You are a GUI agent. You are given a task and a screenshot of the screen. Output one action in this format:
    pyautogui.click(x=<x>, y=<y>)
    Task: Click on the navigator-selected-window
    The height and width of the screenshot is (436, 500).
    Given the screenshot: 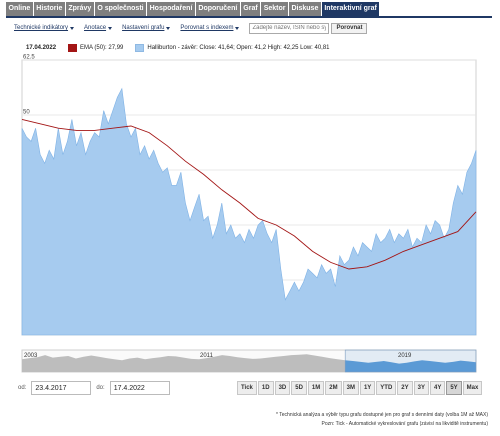 What is the action you would take?
    pyautogui.click(x=410, y=366)
    